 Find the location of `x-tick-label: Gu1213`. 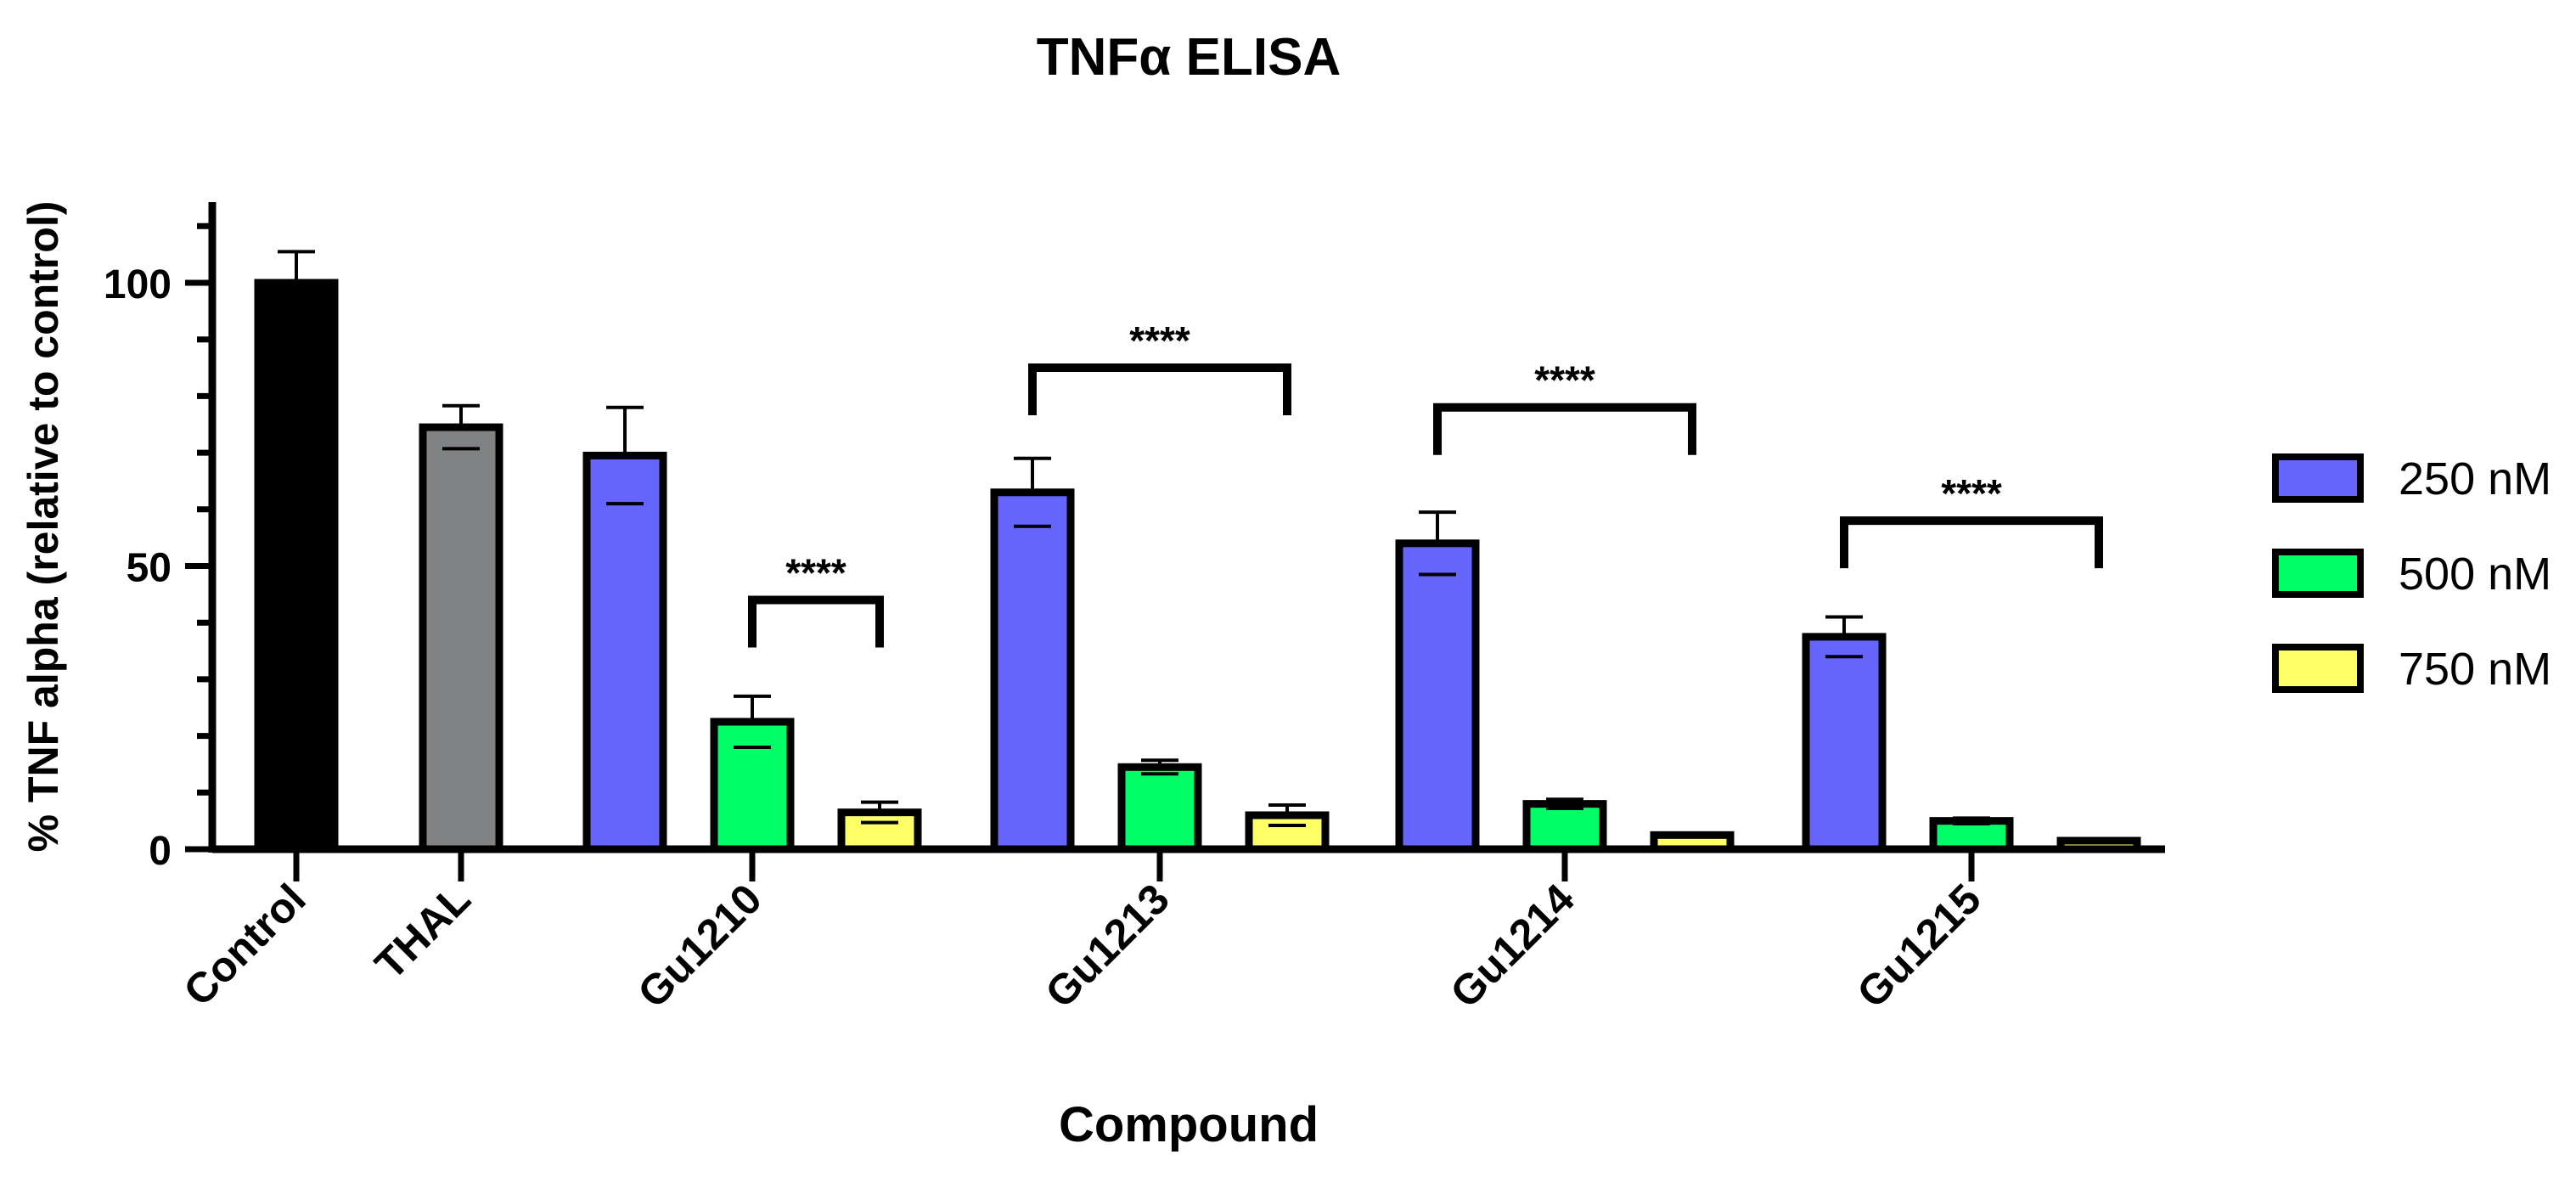

x-tick-label: Gu1213 is located at coordinates (1107, 945).